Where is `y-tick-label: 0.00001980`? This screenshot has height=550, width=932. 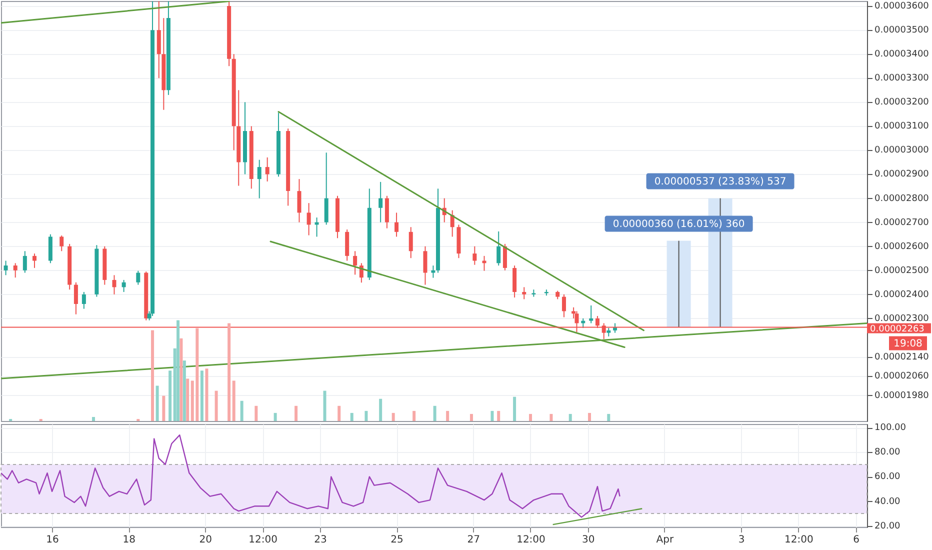
y-tick-label: 0.00001980 is located at coordinates (902, 395).